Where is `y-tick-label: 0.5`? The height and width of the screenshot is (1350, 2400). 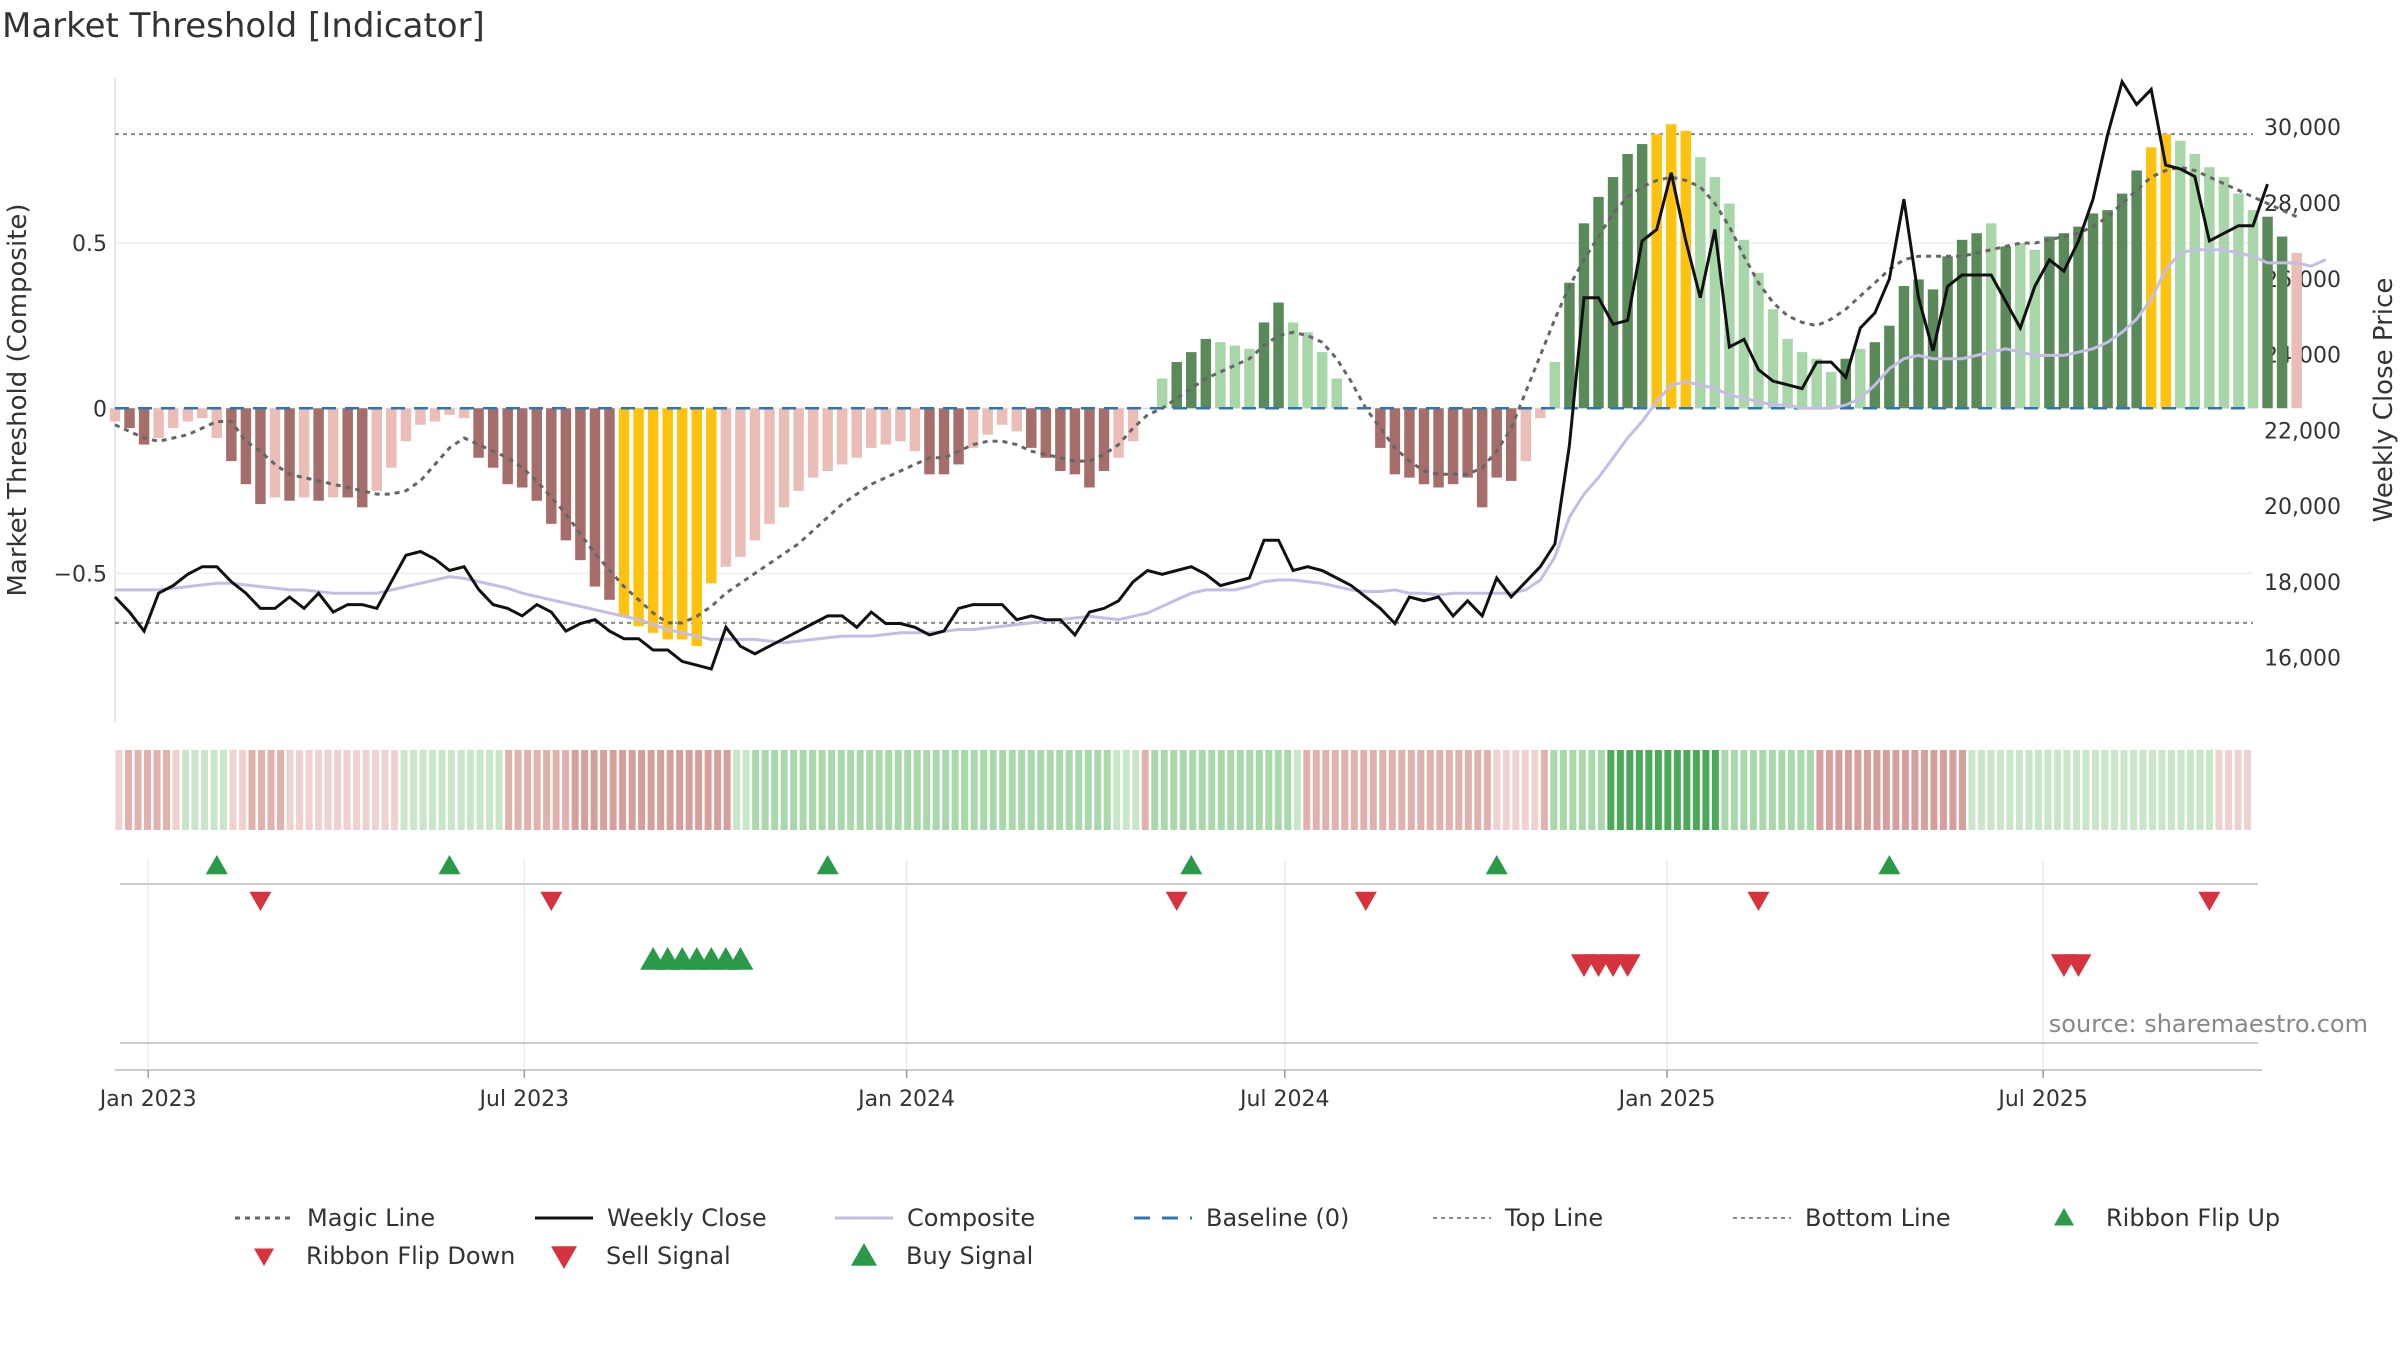 y-tick-label: 0.5 is located at coordinates (89, 244).